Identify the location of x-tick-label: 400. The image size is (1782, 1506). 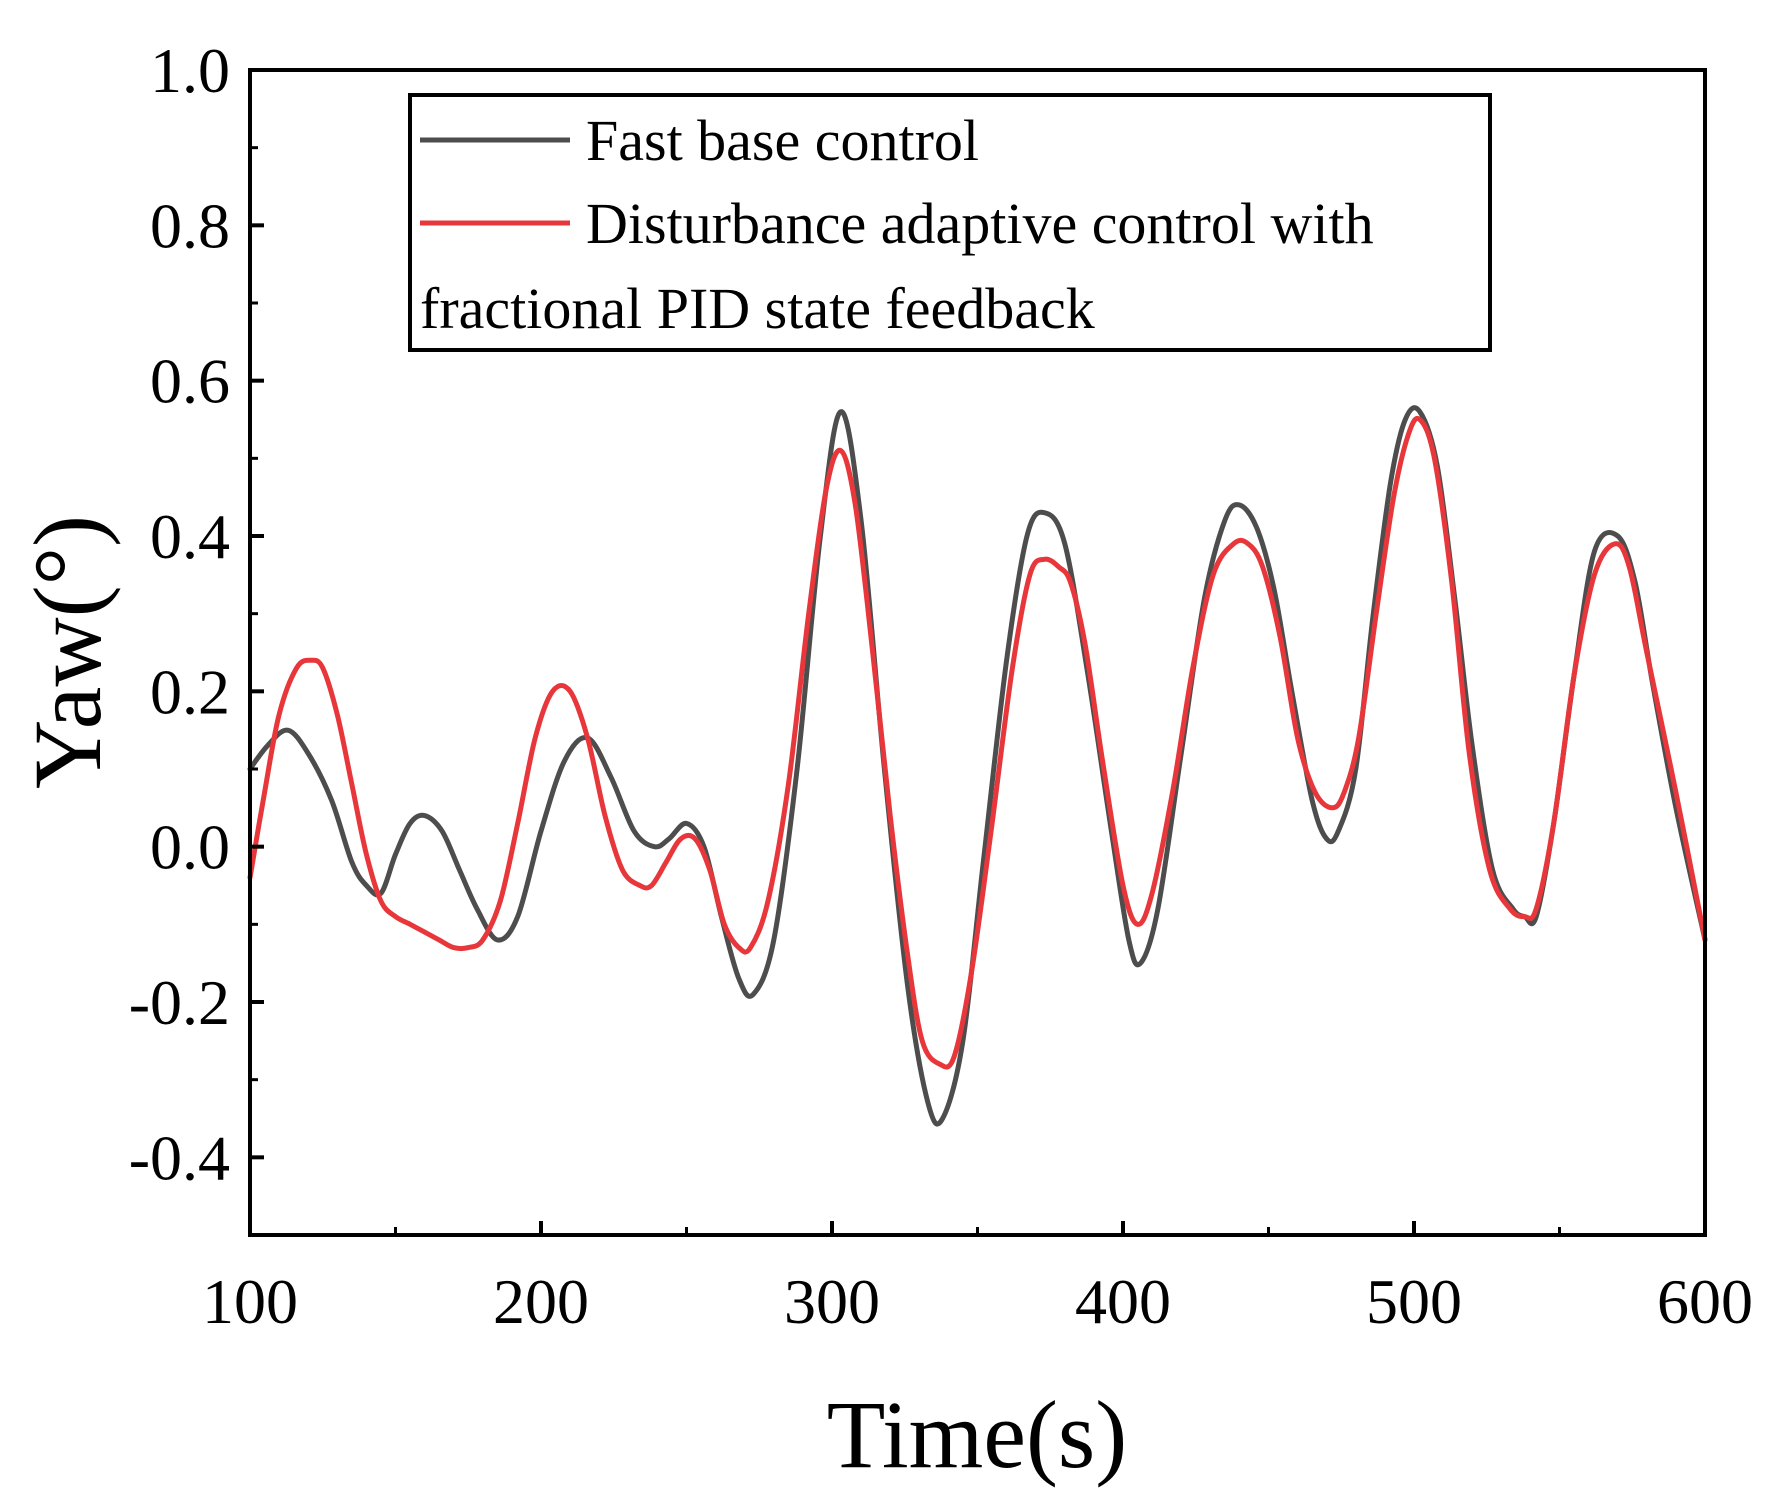
(1123, 1301).